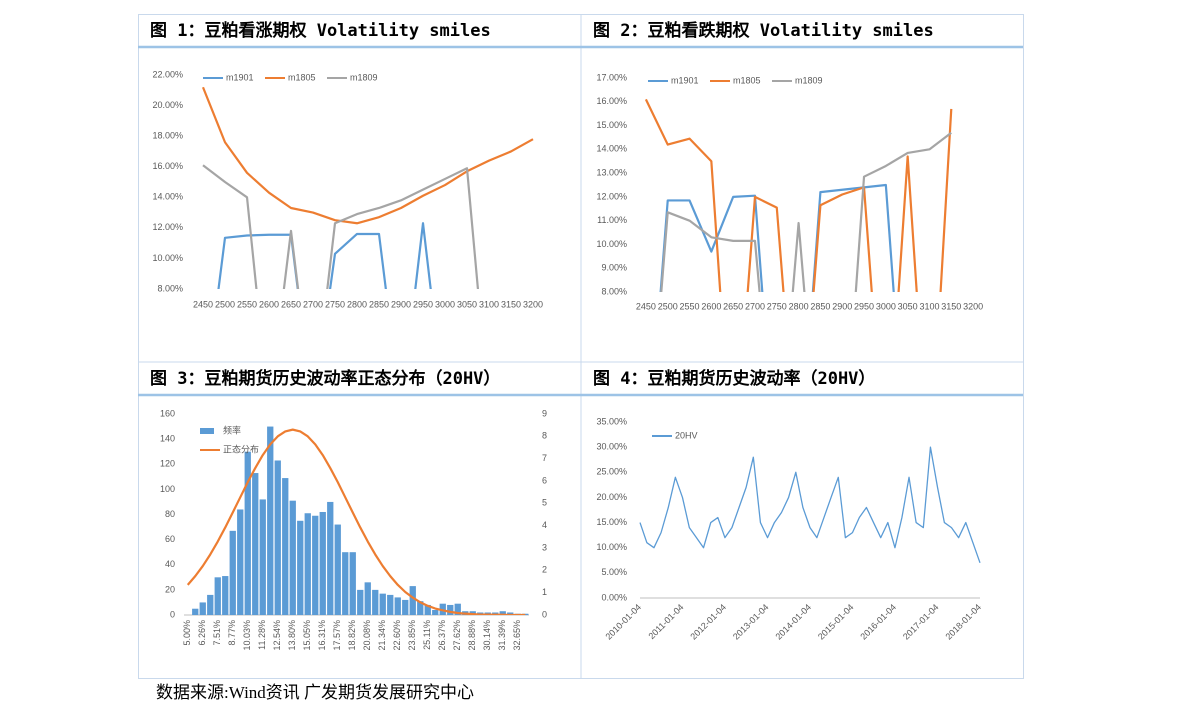  I want to click on x-tick-label: 16.31%, so click(322, 635).